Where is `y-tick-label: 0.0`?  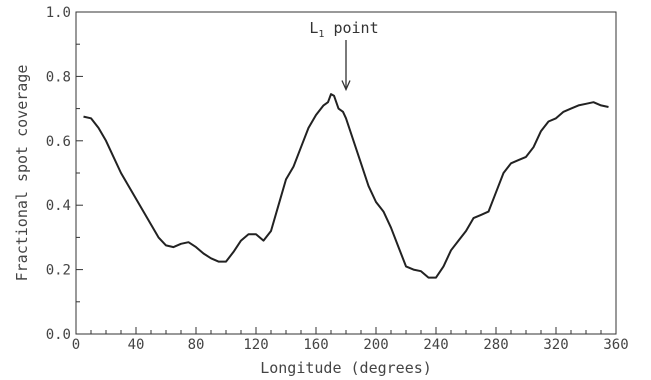
y-tick-label: 0.0 is located at coordinates (58, 335).